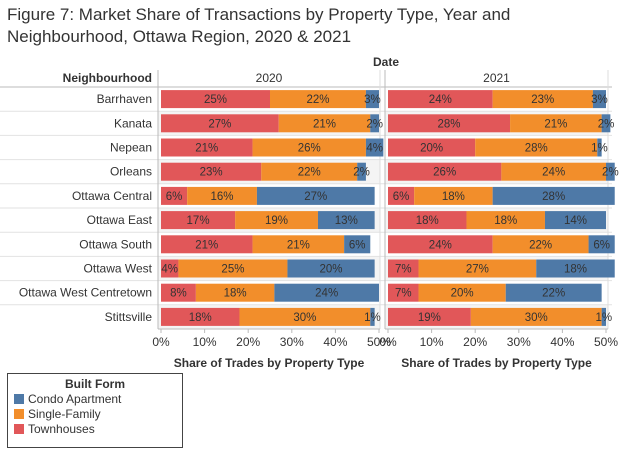  I want to click on bar-2020-barrhaven-condo-apartment, so click(372, 99).